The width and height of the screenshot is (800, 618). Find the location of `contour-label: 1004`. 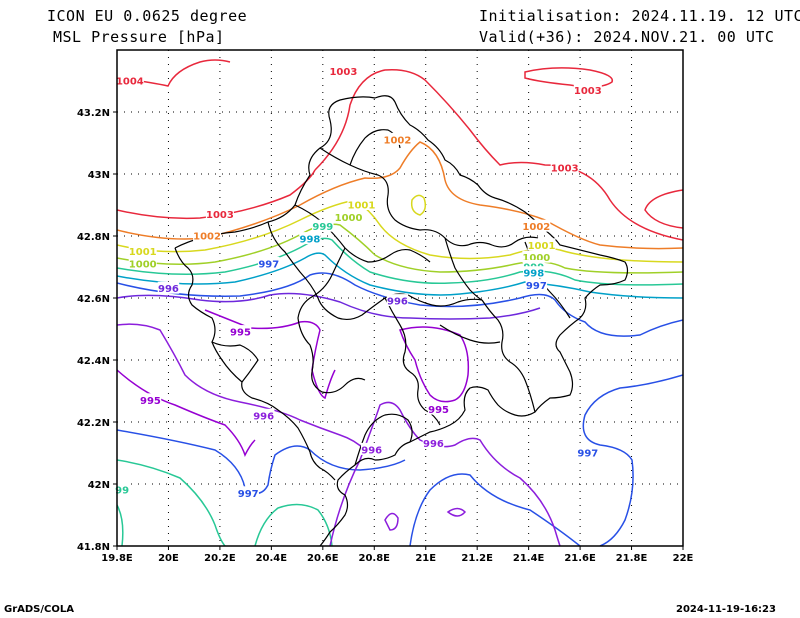

contour-label: 1004 is located at coordinates (130, 82).